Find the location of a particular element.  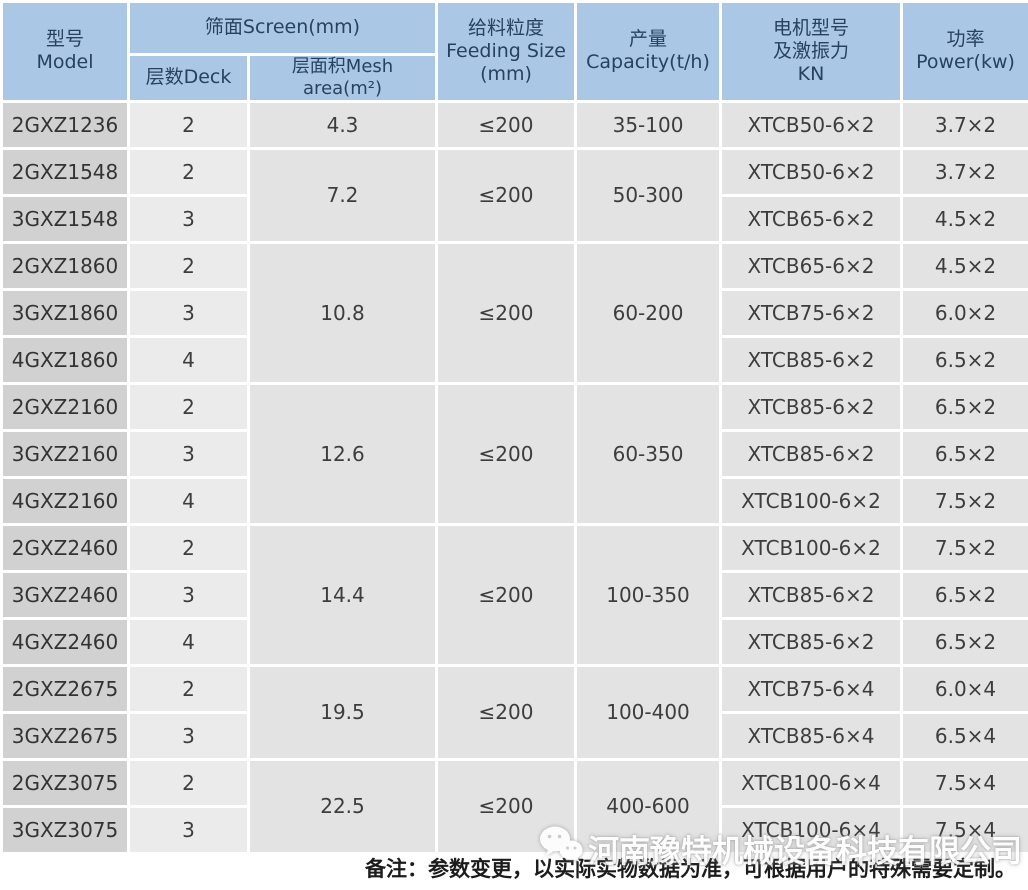

mesh-area-cell: 22.5 is located at coordinates (343, 806).